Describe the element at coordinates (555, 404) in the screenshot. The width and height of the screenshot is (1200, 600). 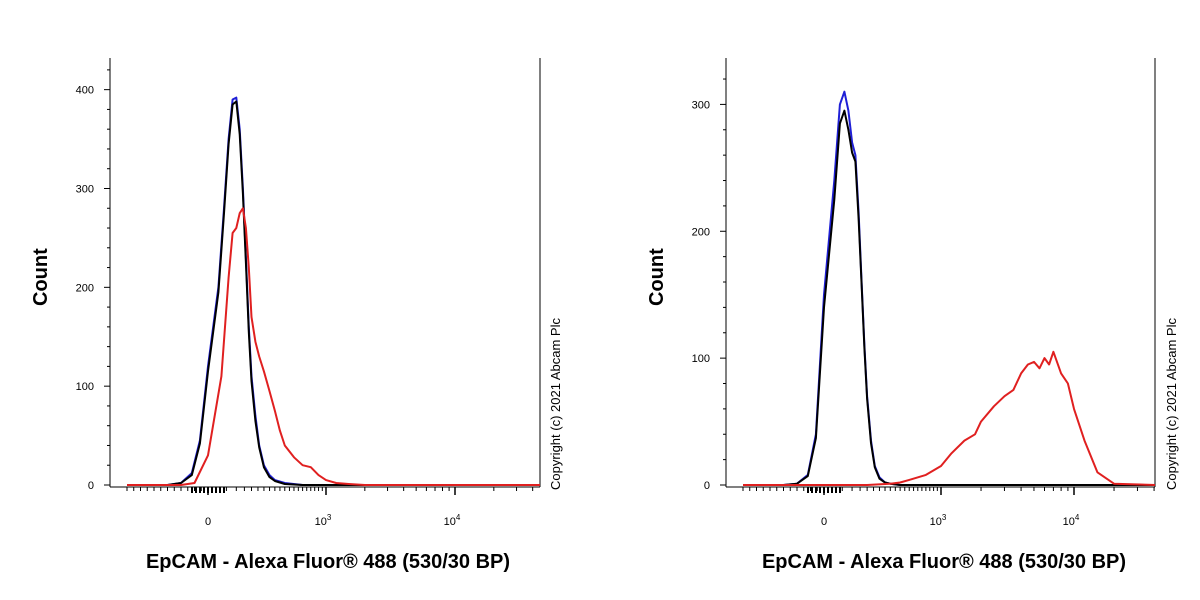
I see `left-copyright-text: Copyright (c) 2021 Abcam Plc` at that location.